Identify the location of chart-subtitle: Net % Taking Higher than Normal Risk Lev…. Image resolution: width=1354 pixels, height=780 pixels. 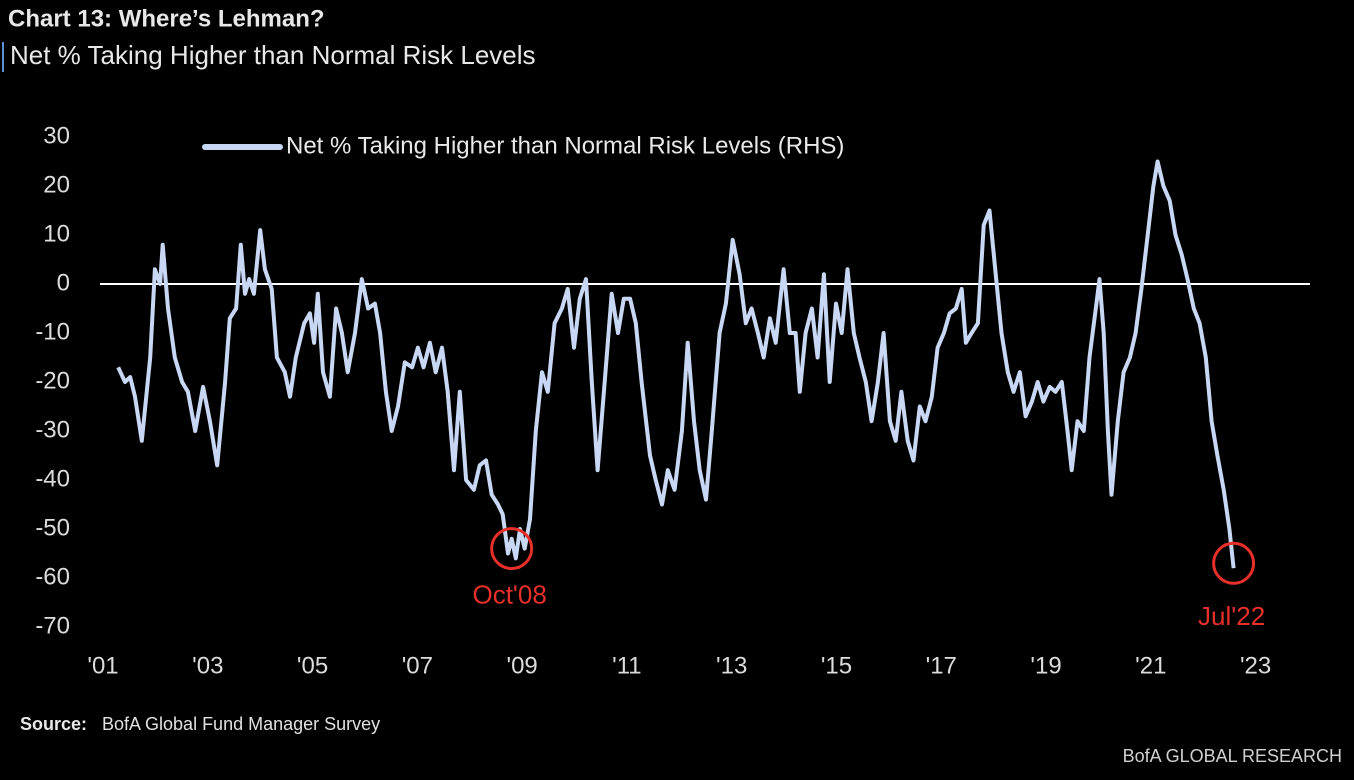
(273, 55).